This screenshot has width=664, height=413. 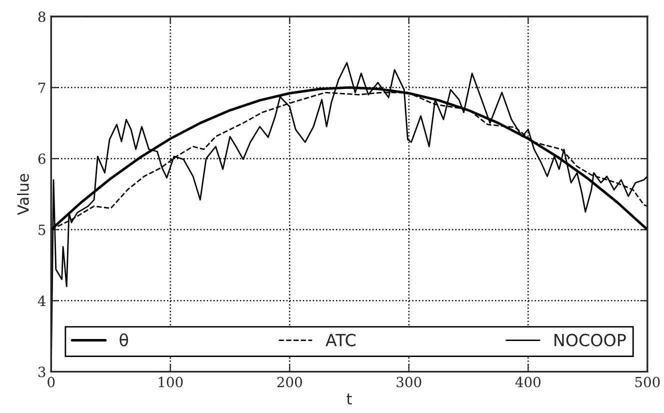 I want to click on y-tick-label: 4, so click(x=42, y=301).